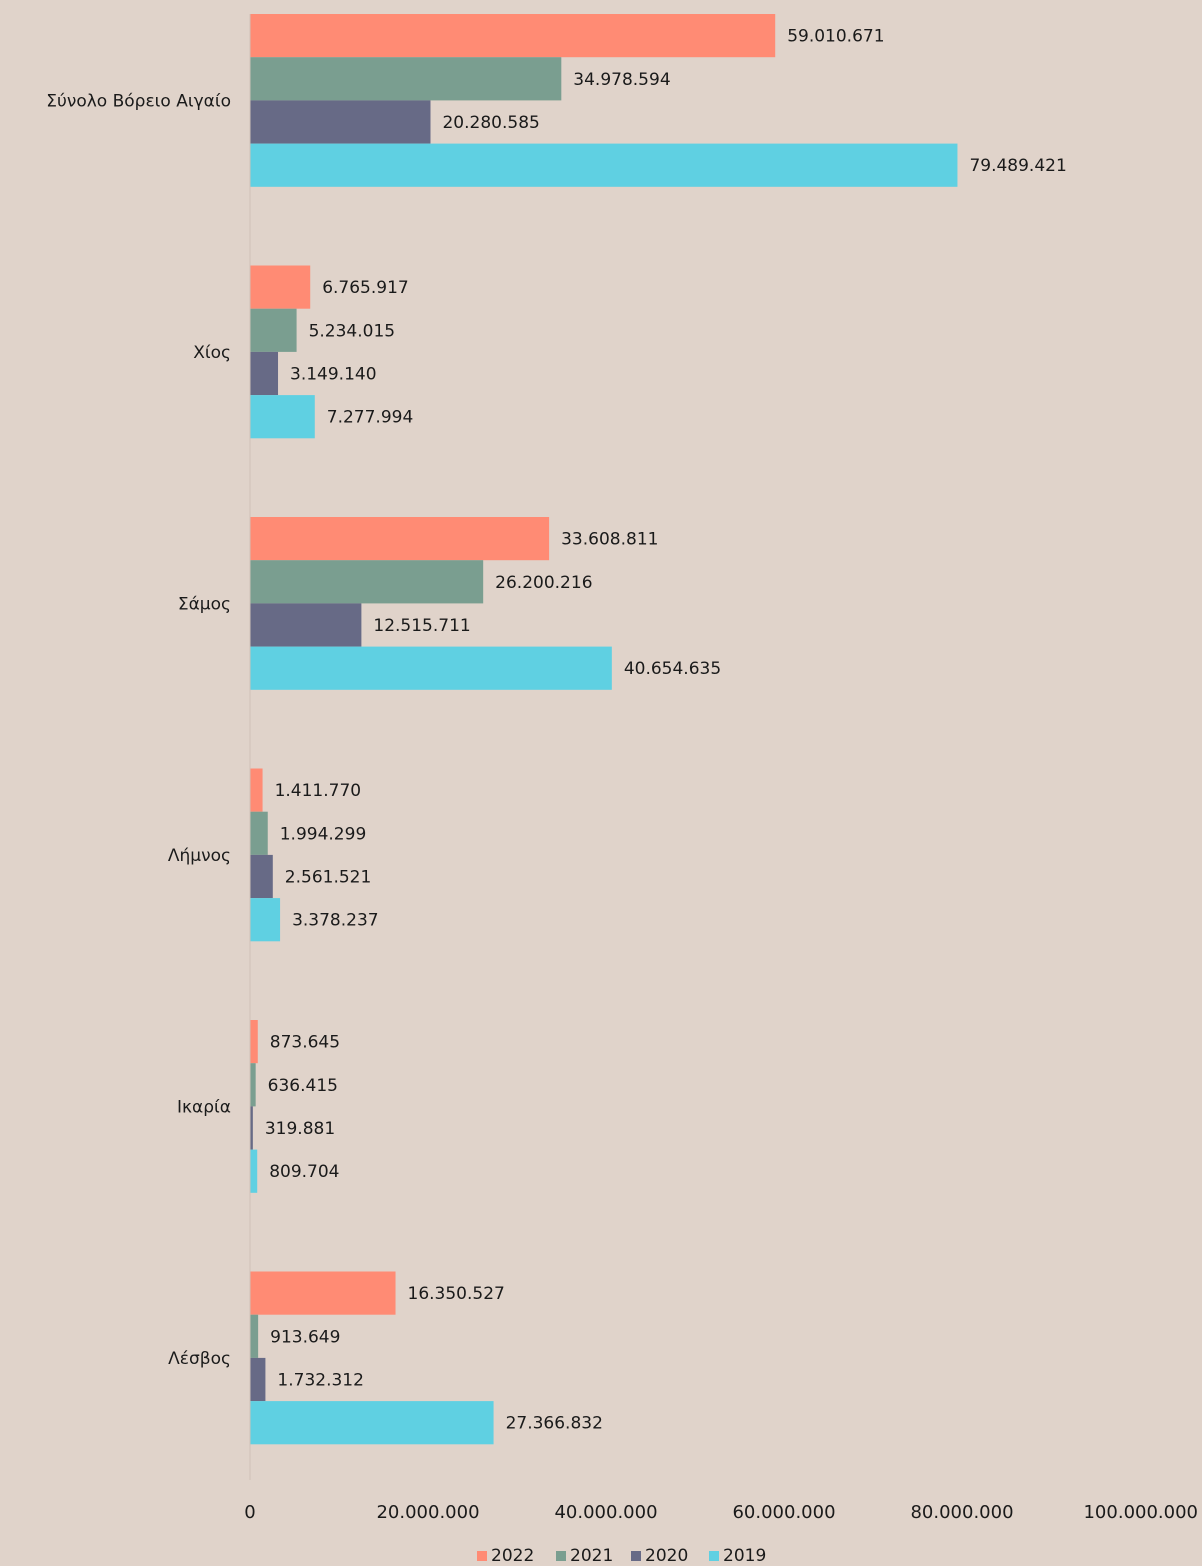 This screenshot has width=1202, height=1566. I want to click on data-label: 636.415, so click(303, 1086).